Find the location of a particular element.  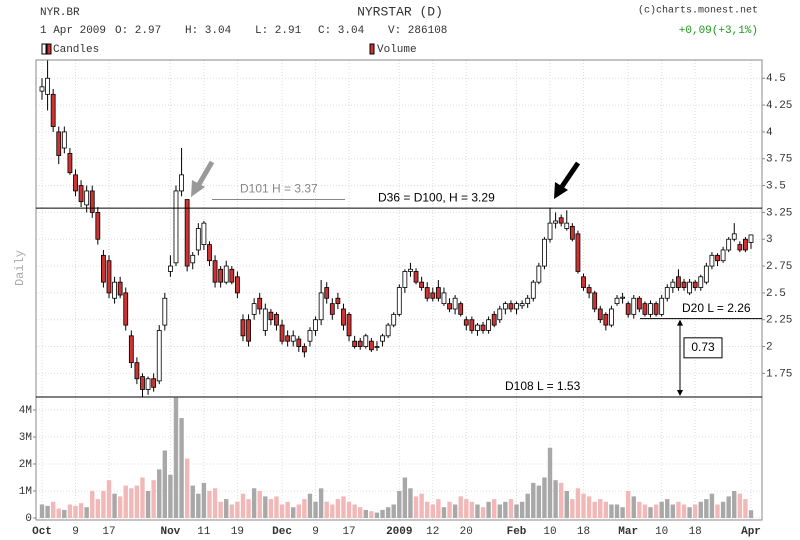

x-tick-label: 2009 is located at coordinates (399, 532).